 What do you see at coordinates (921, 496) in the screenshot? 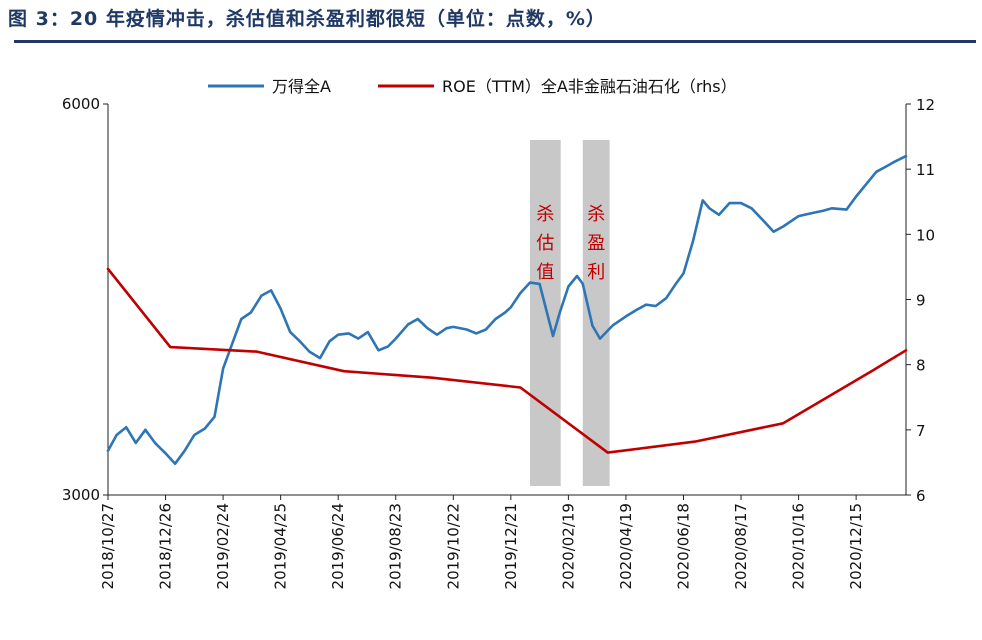
I see `right-y-tick-label-0: 6` at bounding box center [921, 496].